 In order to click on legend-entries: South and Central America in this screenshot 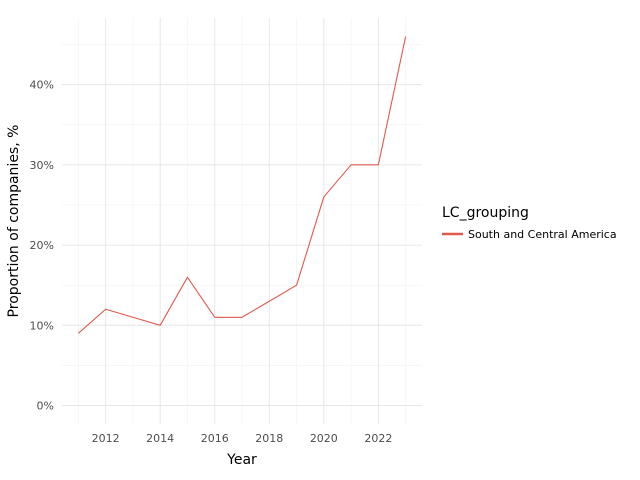, I will do `click(529, 234)`.